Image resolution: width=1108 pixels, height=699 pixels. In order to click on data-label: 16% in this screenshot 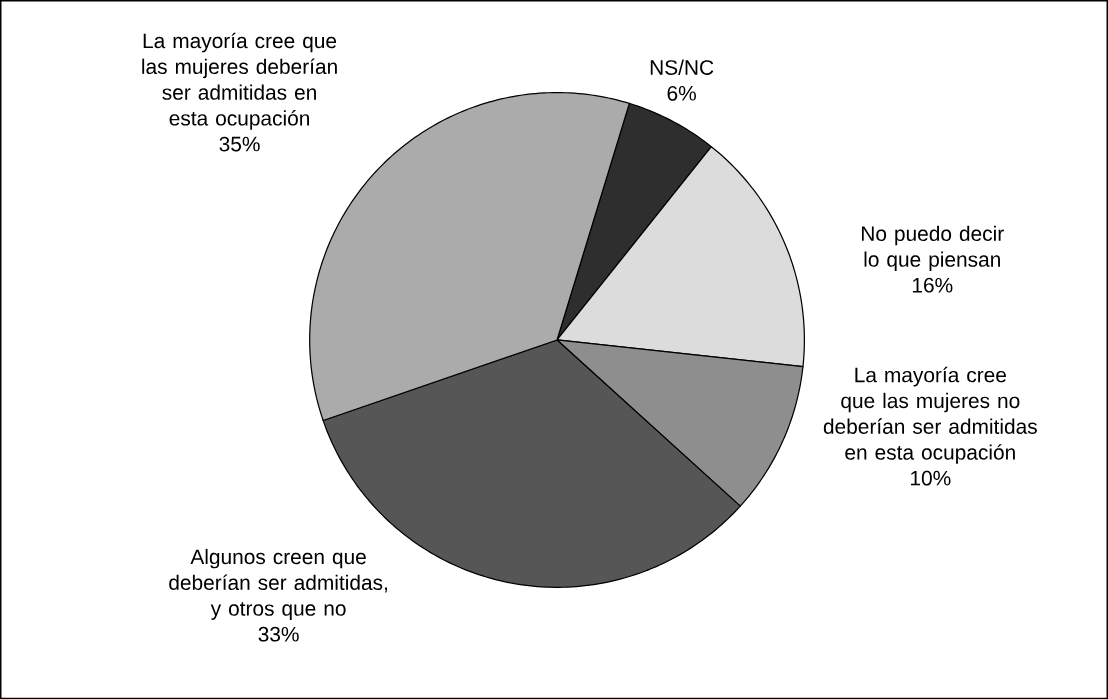, I will do `click(932, 285)`.